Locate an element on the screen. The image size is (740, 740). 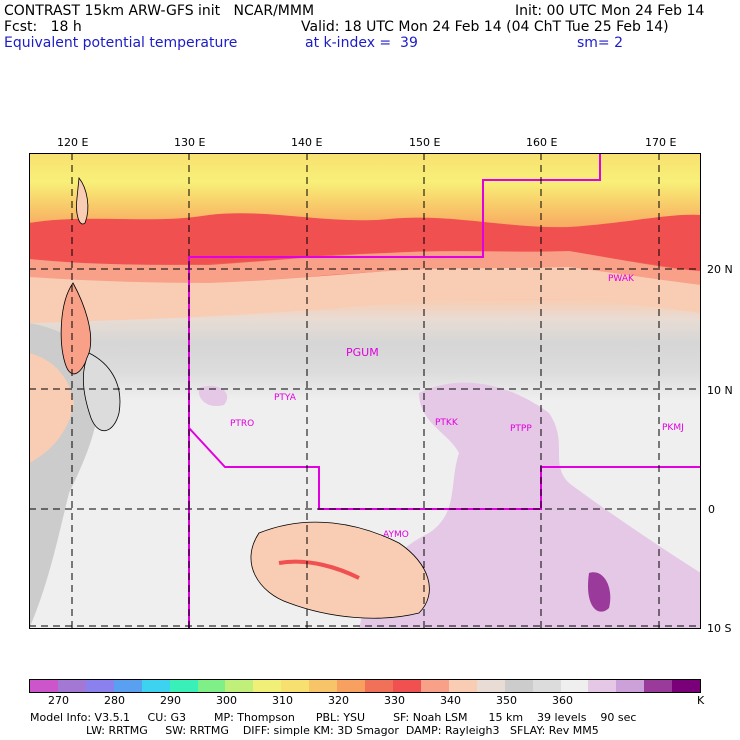
colorbar-label: 300 is located at coordinates (226, 700).